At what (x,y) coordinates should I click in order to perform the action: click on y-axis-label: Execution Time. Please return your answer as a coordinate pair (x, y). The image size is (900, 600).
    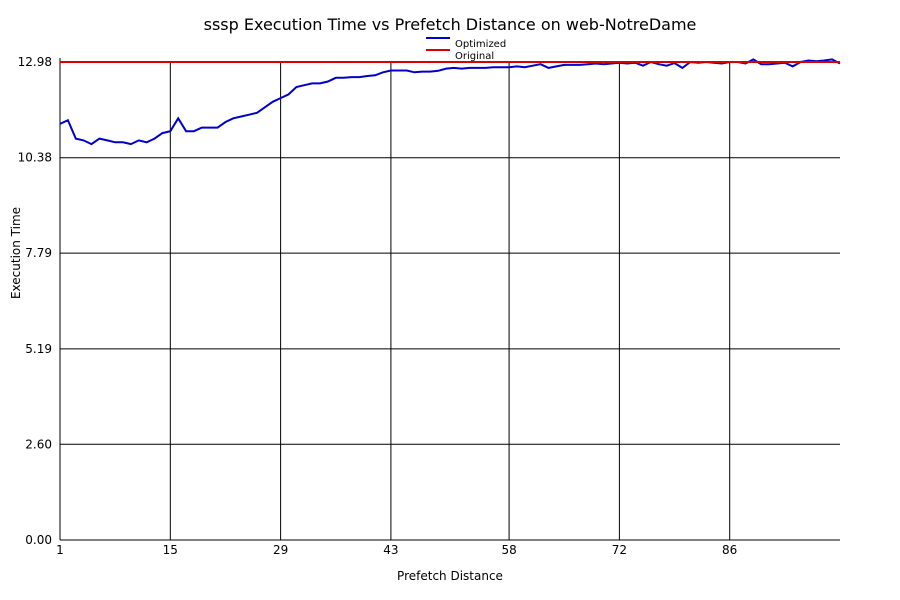
    Looking at the image, I should click on (16, 253).